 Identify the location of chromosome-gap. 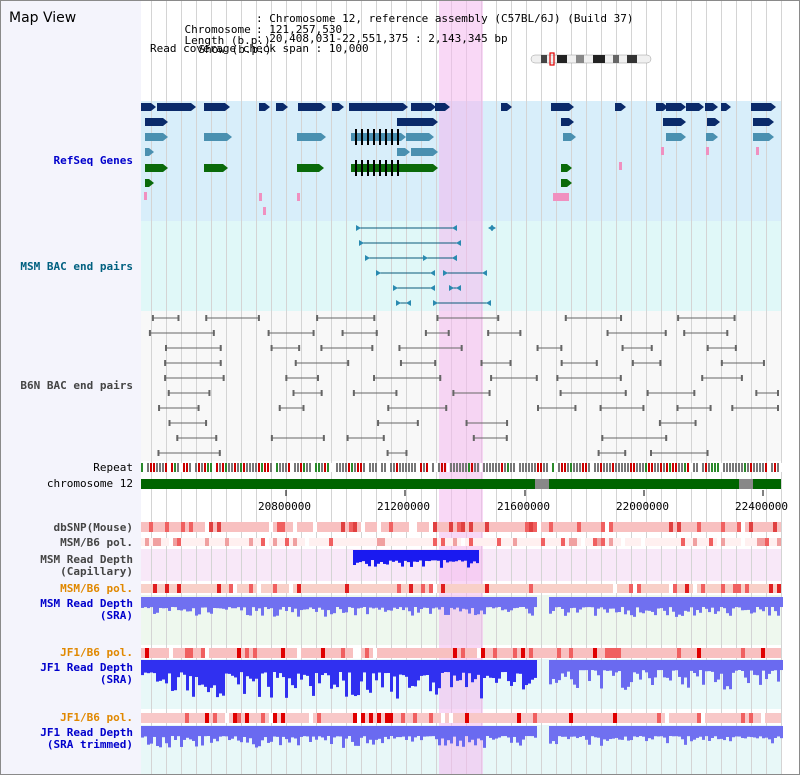
(542, 484).